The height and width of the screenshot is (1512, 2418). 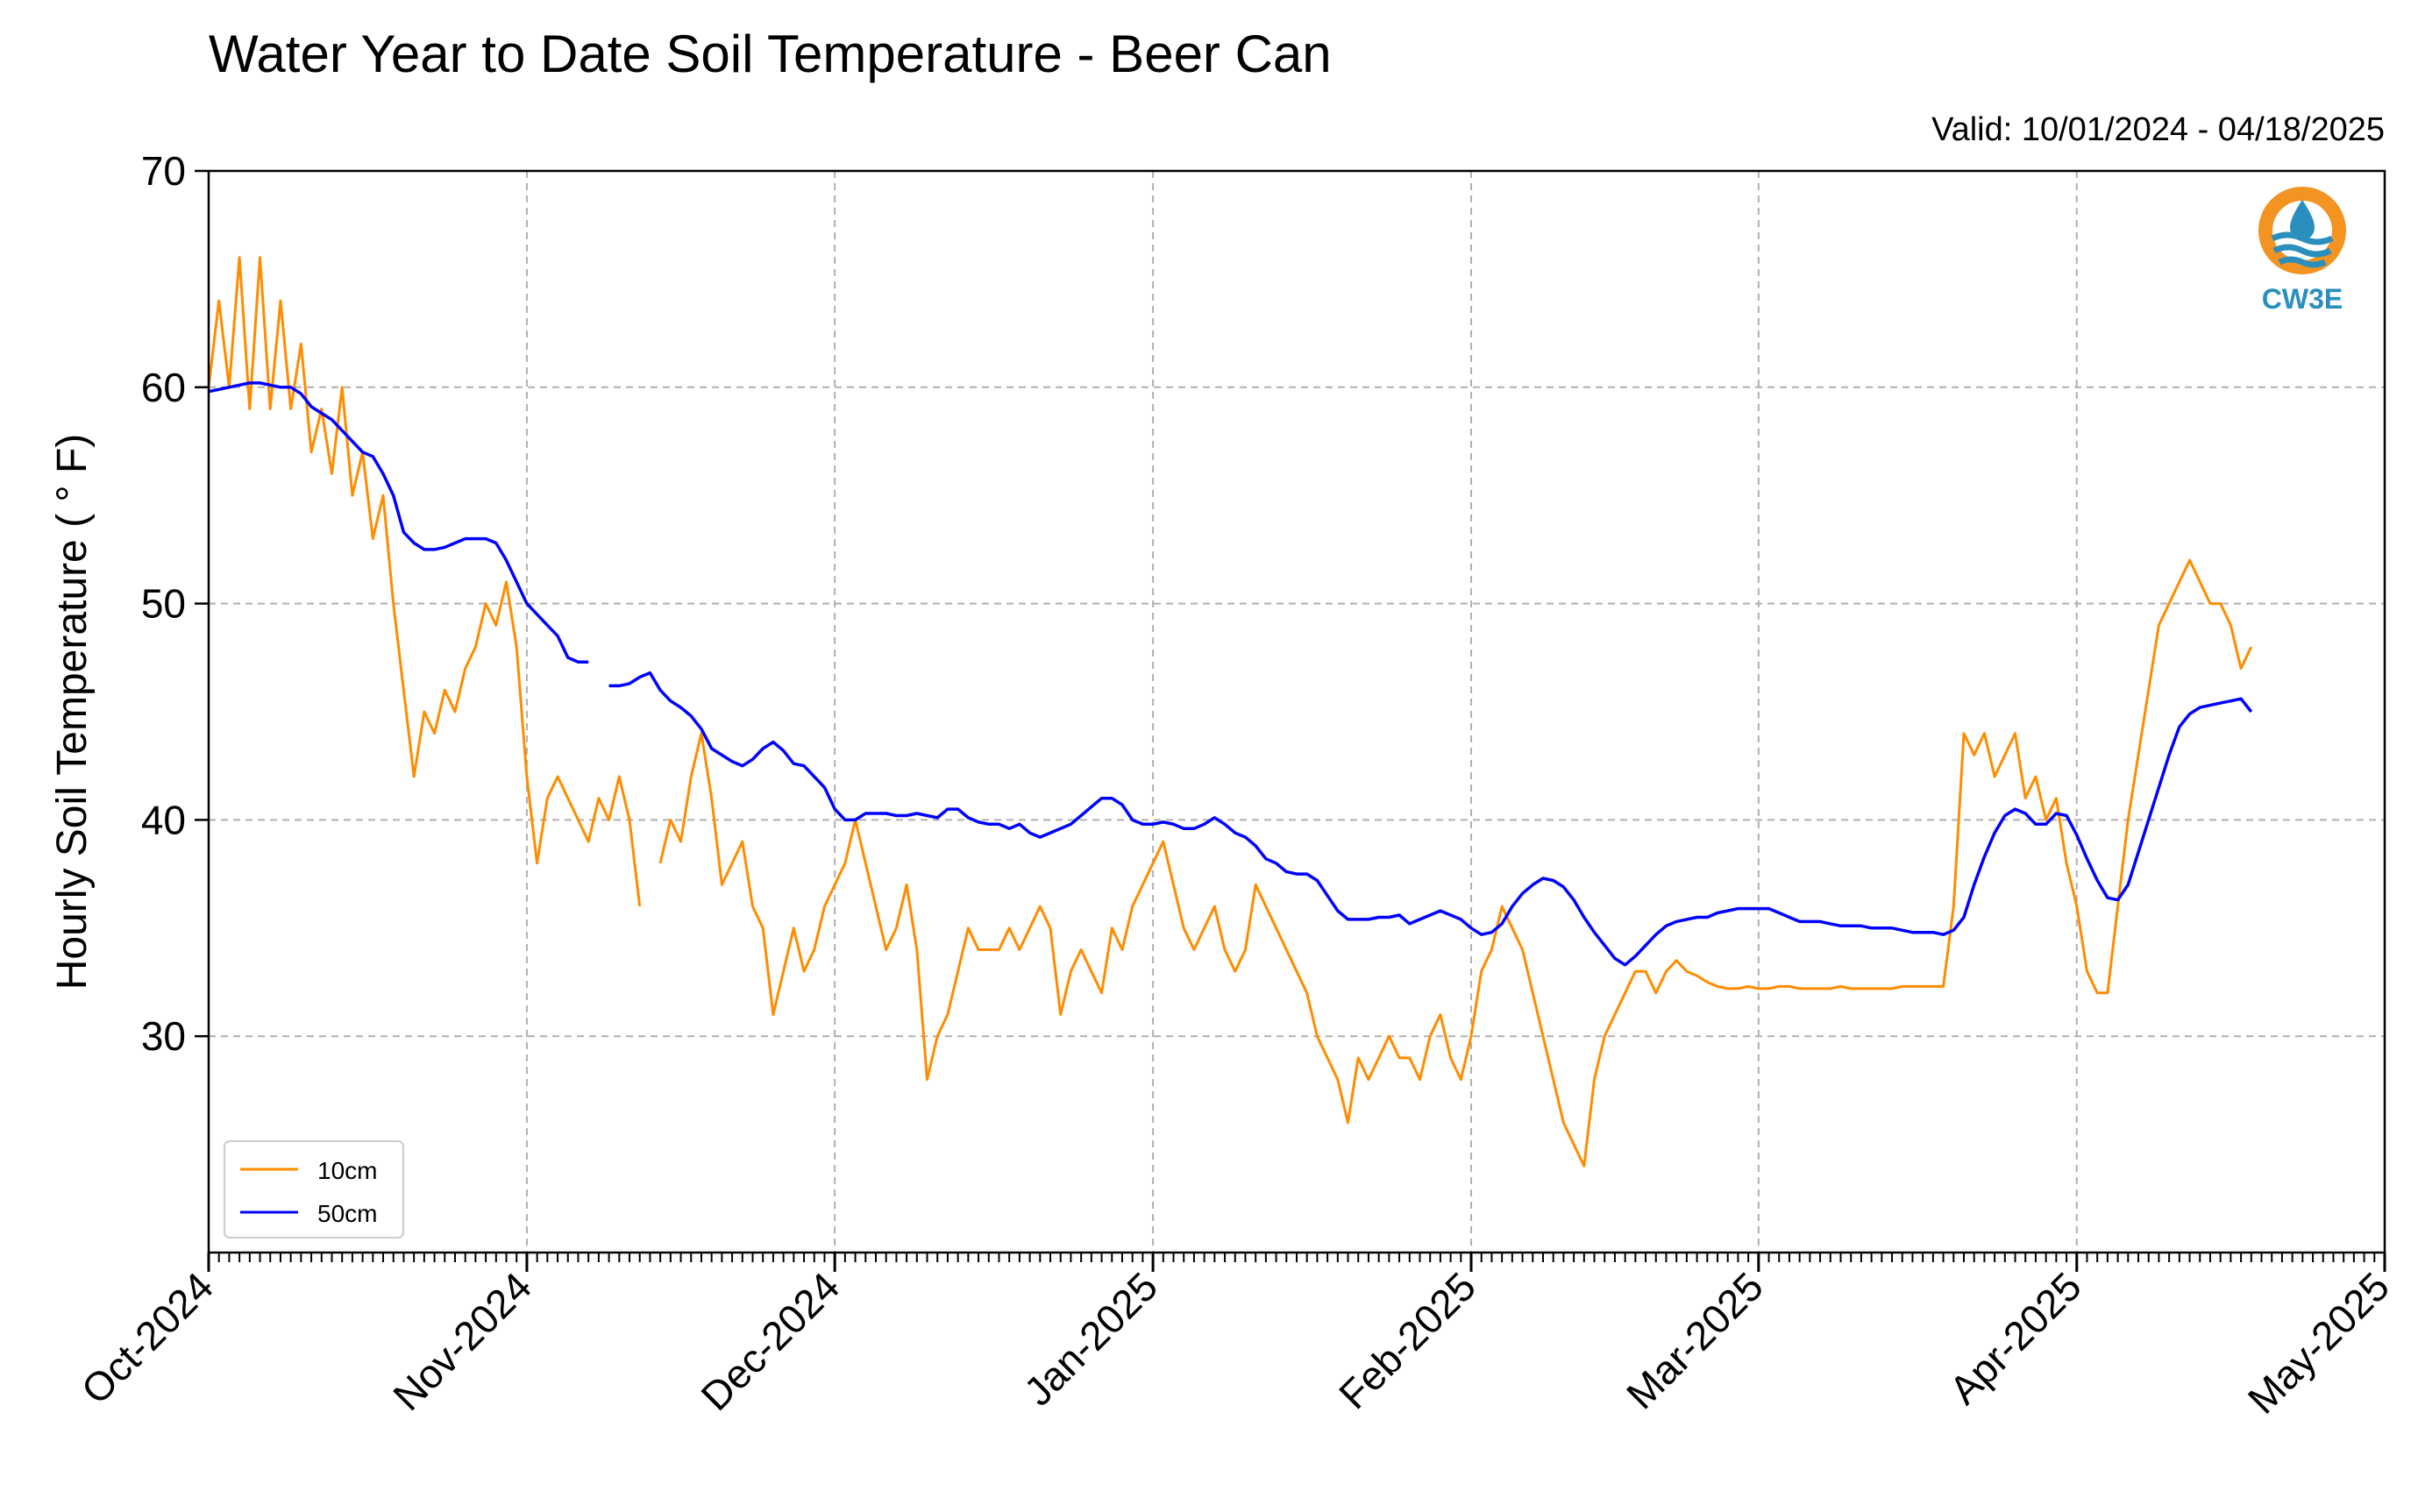 I want to click on logo-text: CW3E, so click(x=2302, y=299).